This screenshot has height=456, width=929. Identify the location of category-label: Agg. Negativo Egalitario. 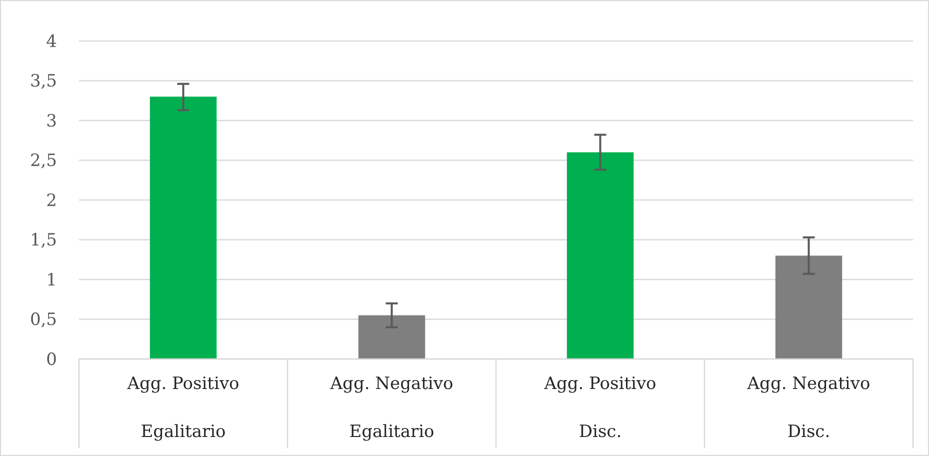
(392, 408).